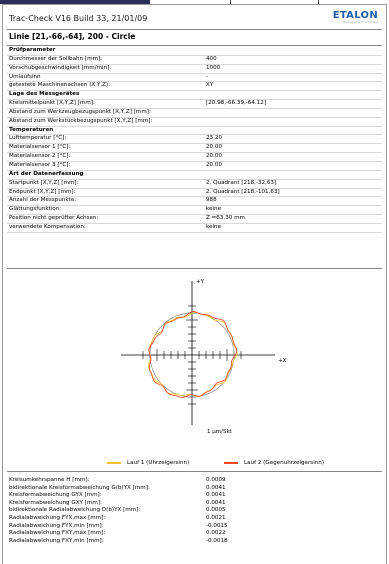  I want to click on parameter-value: -, so click(207, 76).